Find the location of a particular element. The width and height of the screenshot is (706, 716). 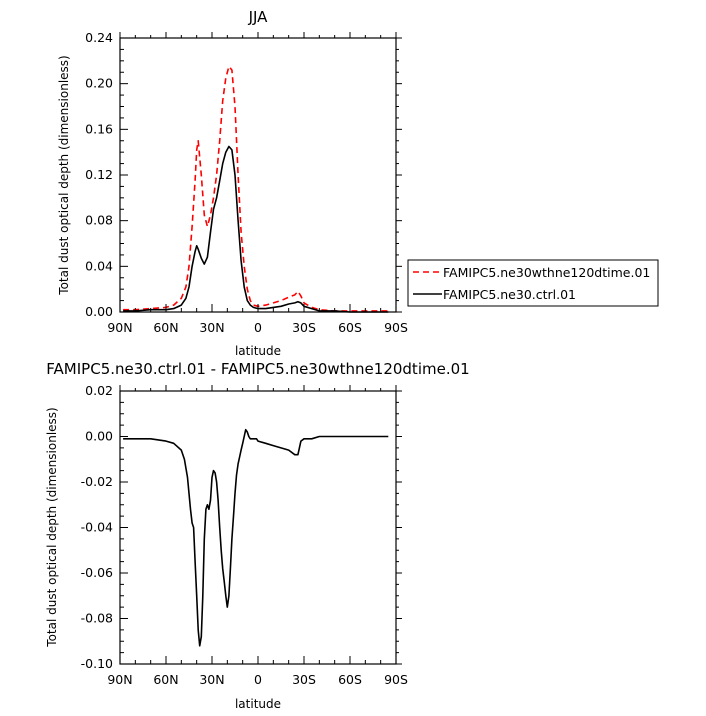

bottom-y-tick-label: -0.04 is located at coordinates (97, 527).